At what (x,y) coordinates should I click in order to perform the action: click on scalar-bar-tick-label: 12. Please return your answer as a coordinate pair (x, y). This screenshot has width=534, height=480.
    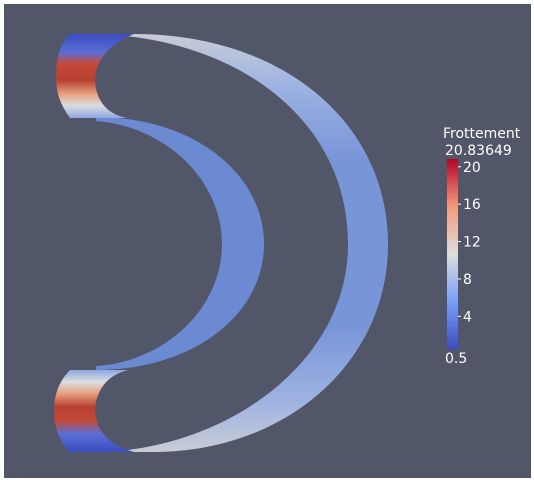
    Looking at the image, I should click on (472, 243).